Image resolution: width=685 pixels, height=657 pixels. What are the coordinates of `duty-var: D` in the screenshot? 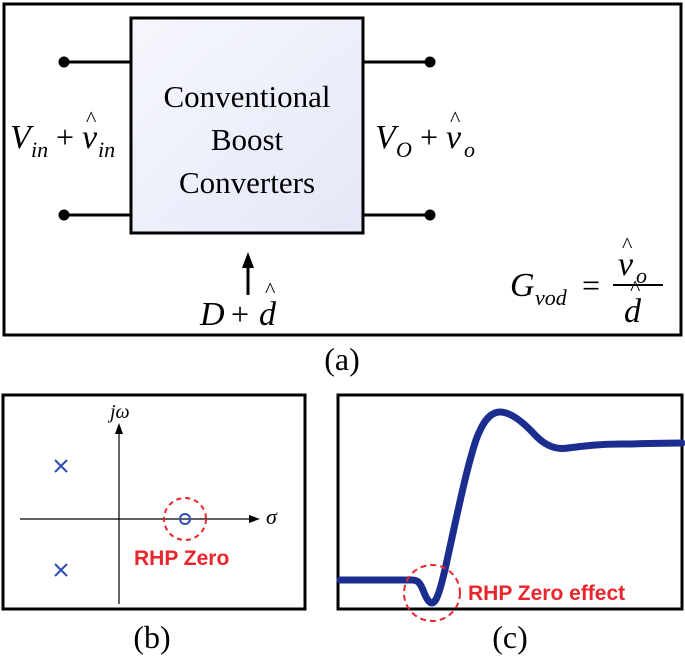 It's located at (212, 314).